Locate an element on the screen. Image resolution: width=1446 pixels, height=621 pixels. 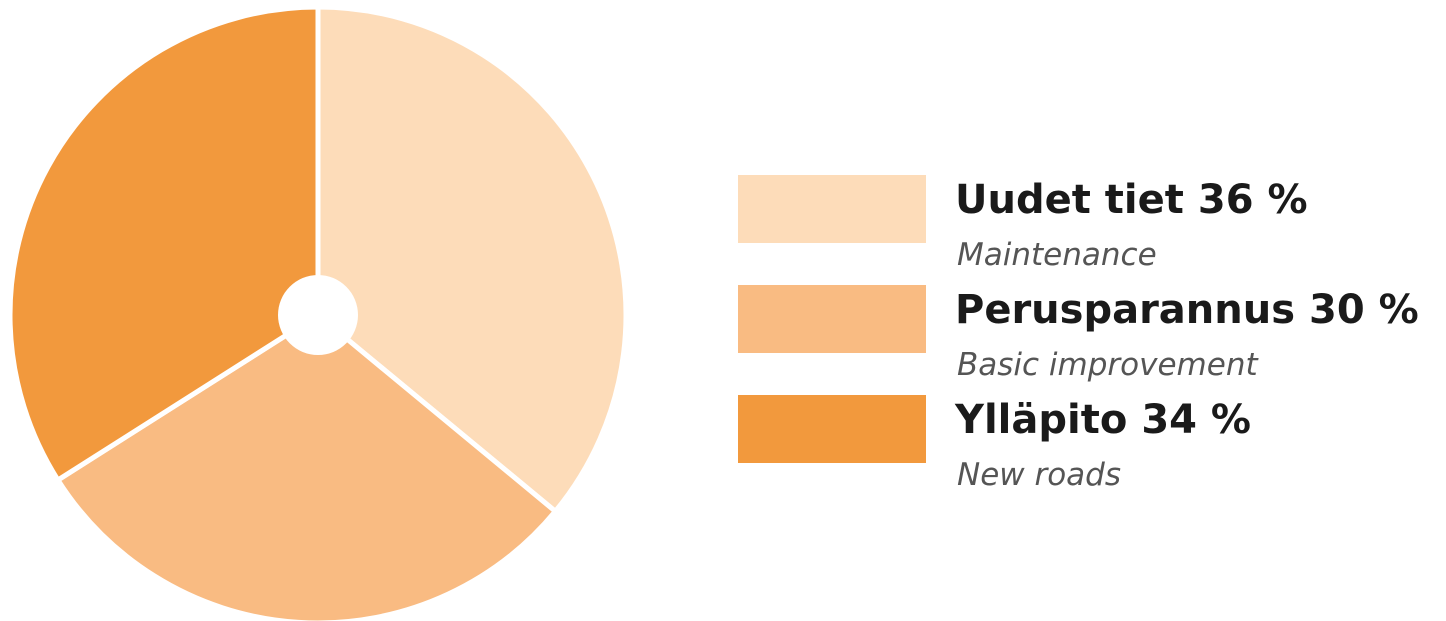
legend-translation: New roads is located at coordinates (1039, 475).